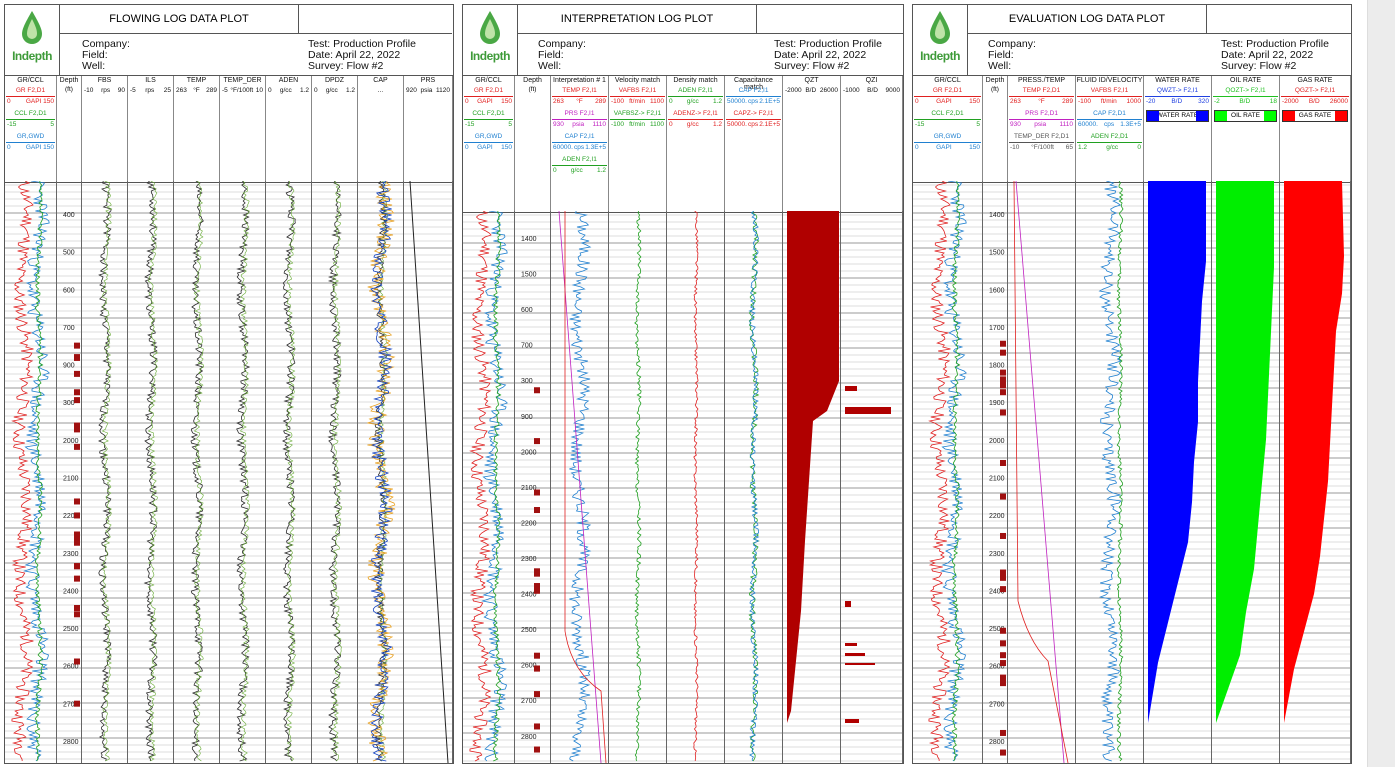  Describe the element at coordinates (997, 215) in the screenshot. I see `depth-label: 1400` at that location.